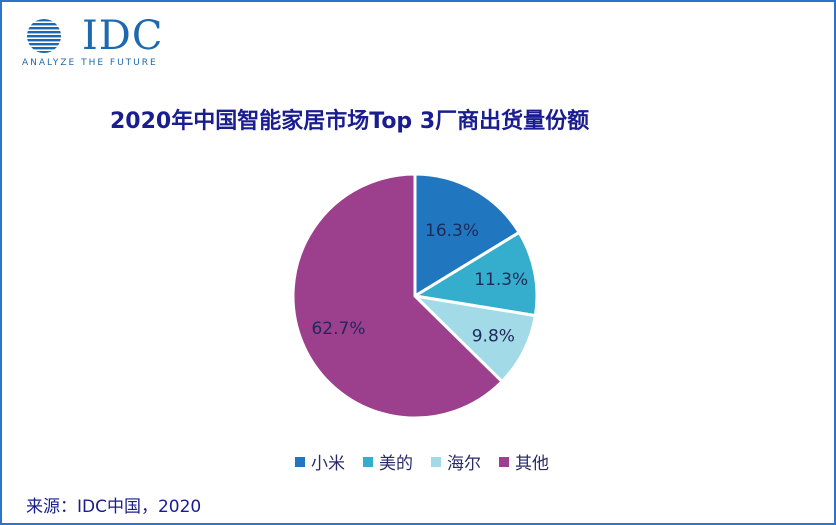 This screenshot has width=836, height=525. I want to click on data-label-others: 62.7%, so click(338, 329).